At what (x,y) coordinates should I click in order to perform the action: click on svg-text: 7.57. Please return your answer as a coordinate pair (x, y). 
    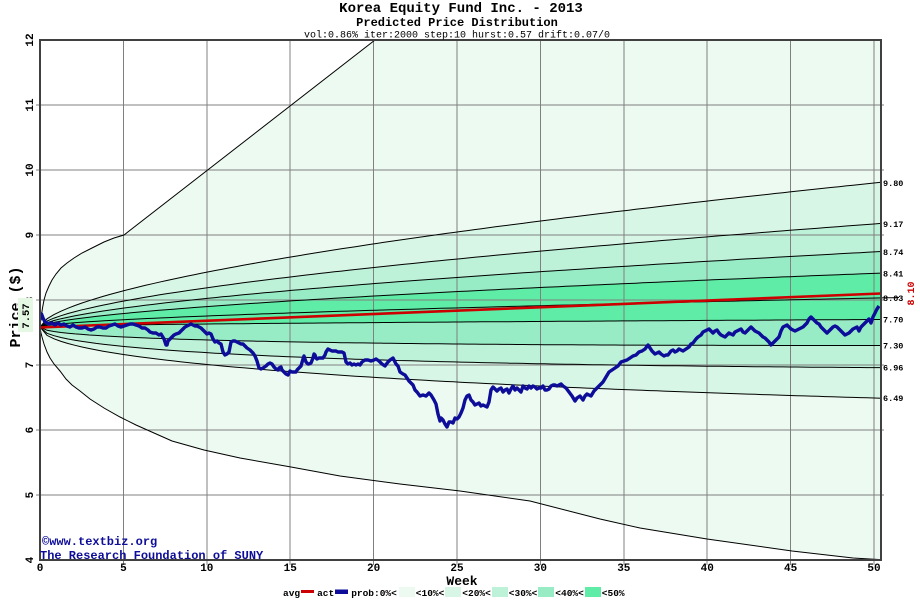
    Looking at the image, I should click on (27, 315).